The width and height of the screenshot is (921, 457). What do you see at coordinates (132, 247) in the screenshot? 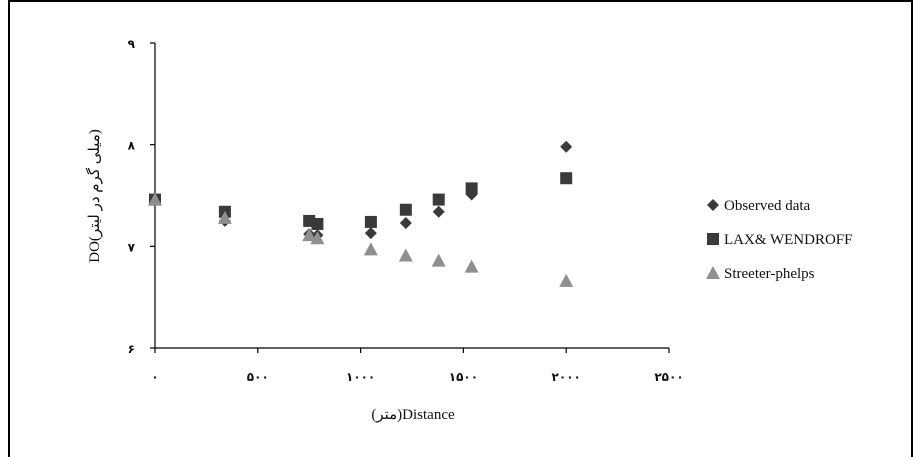
I see `y-tick-label: ۷` at bounding box center [132, 247].